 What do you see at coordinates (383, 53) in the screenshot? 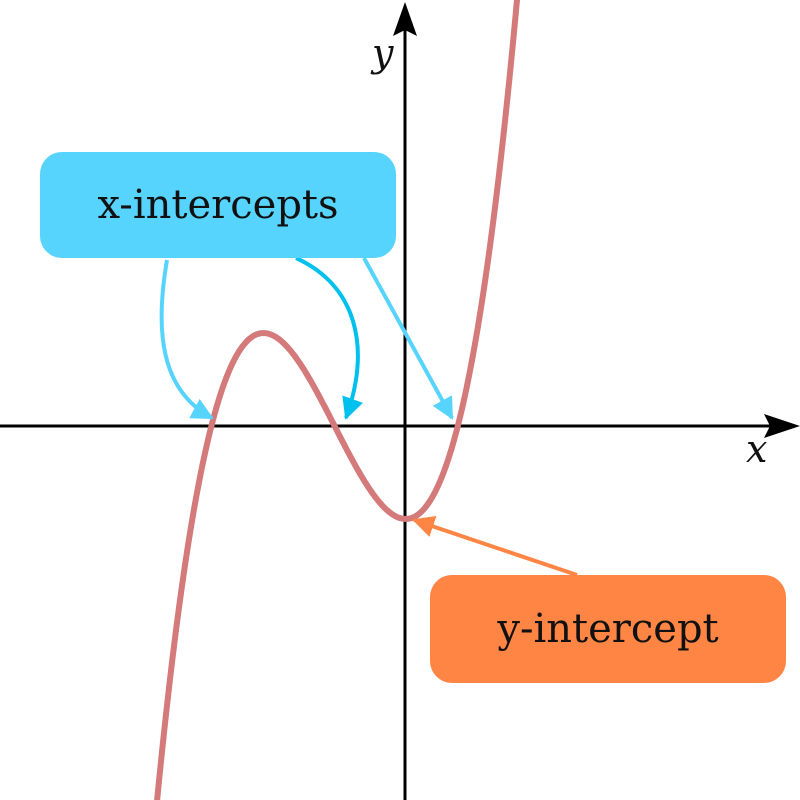
I see `y-axis-label: y` at bounding box center [383, 53].